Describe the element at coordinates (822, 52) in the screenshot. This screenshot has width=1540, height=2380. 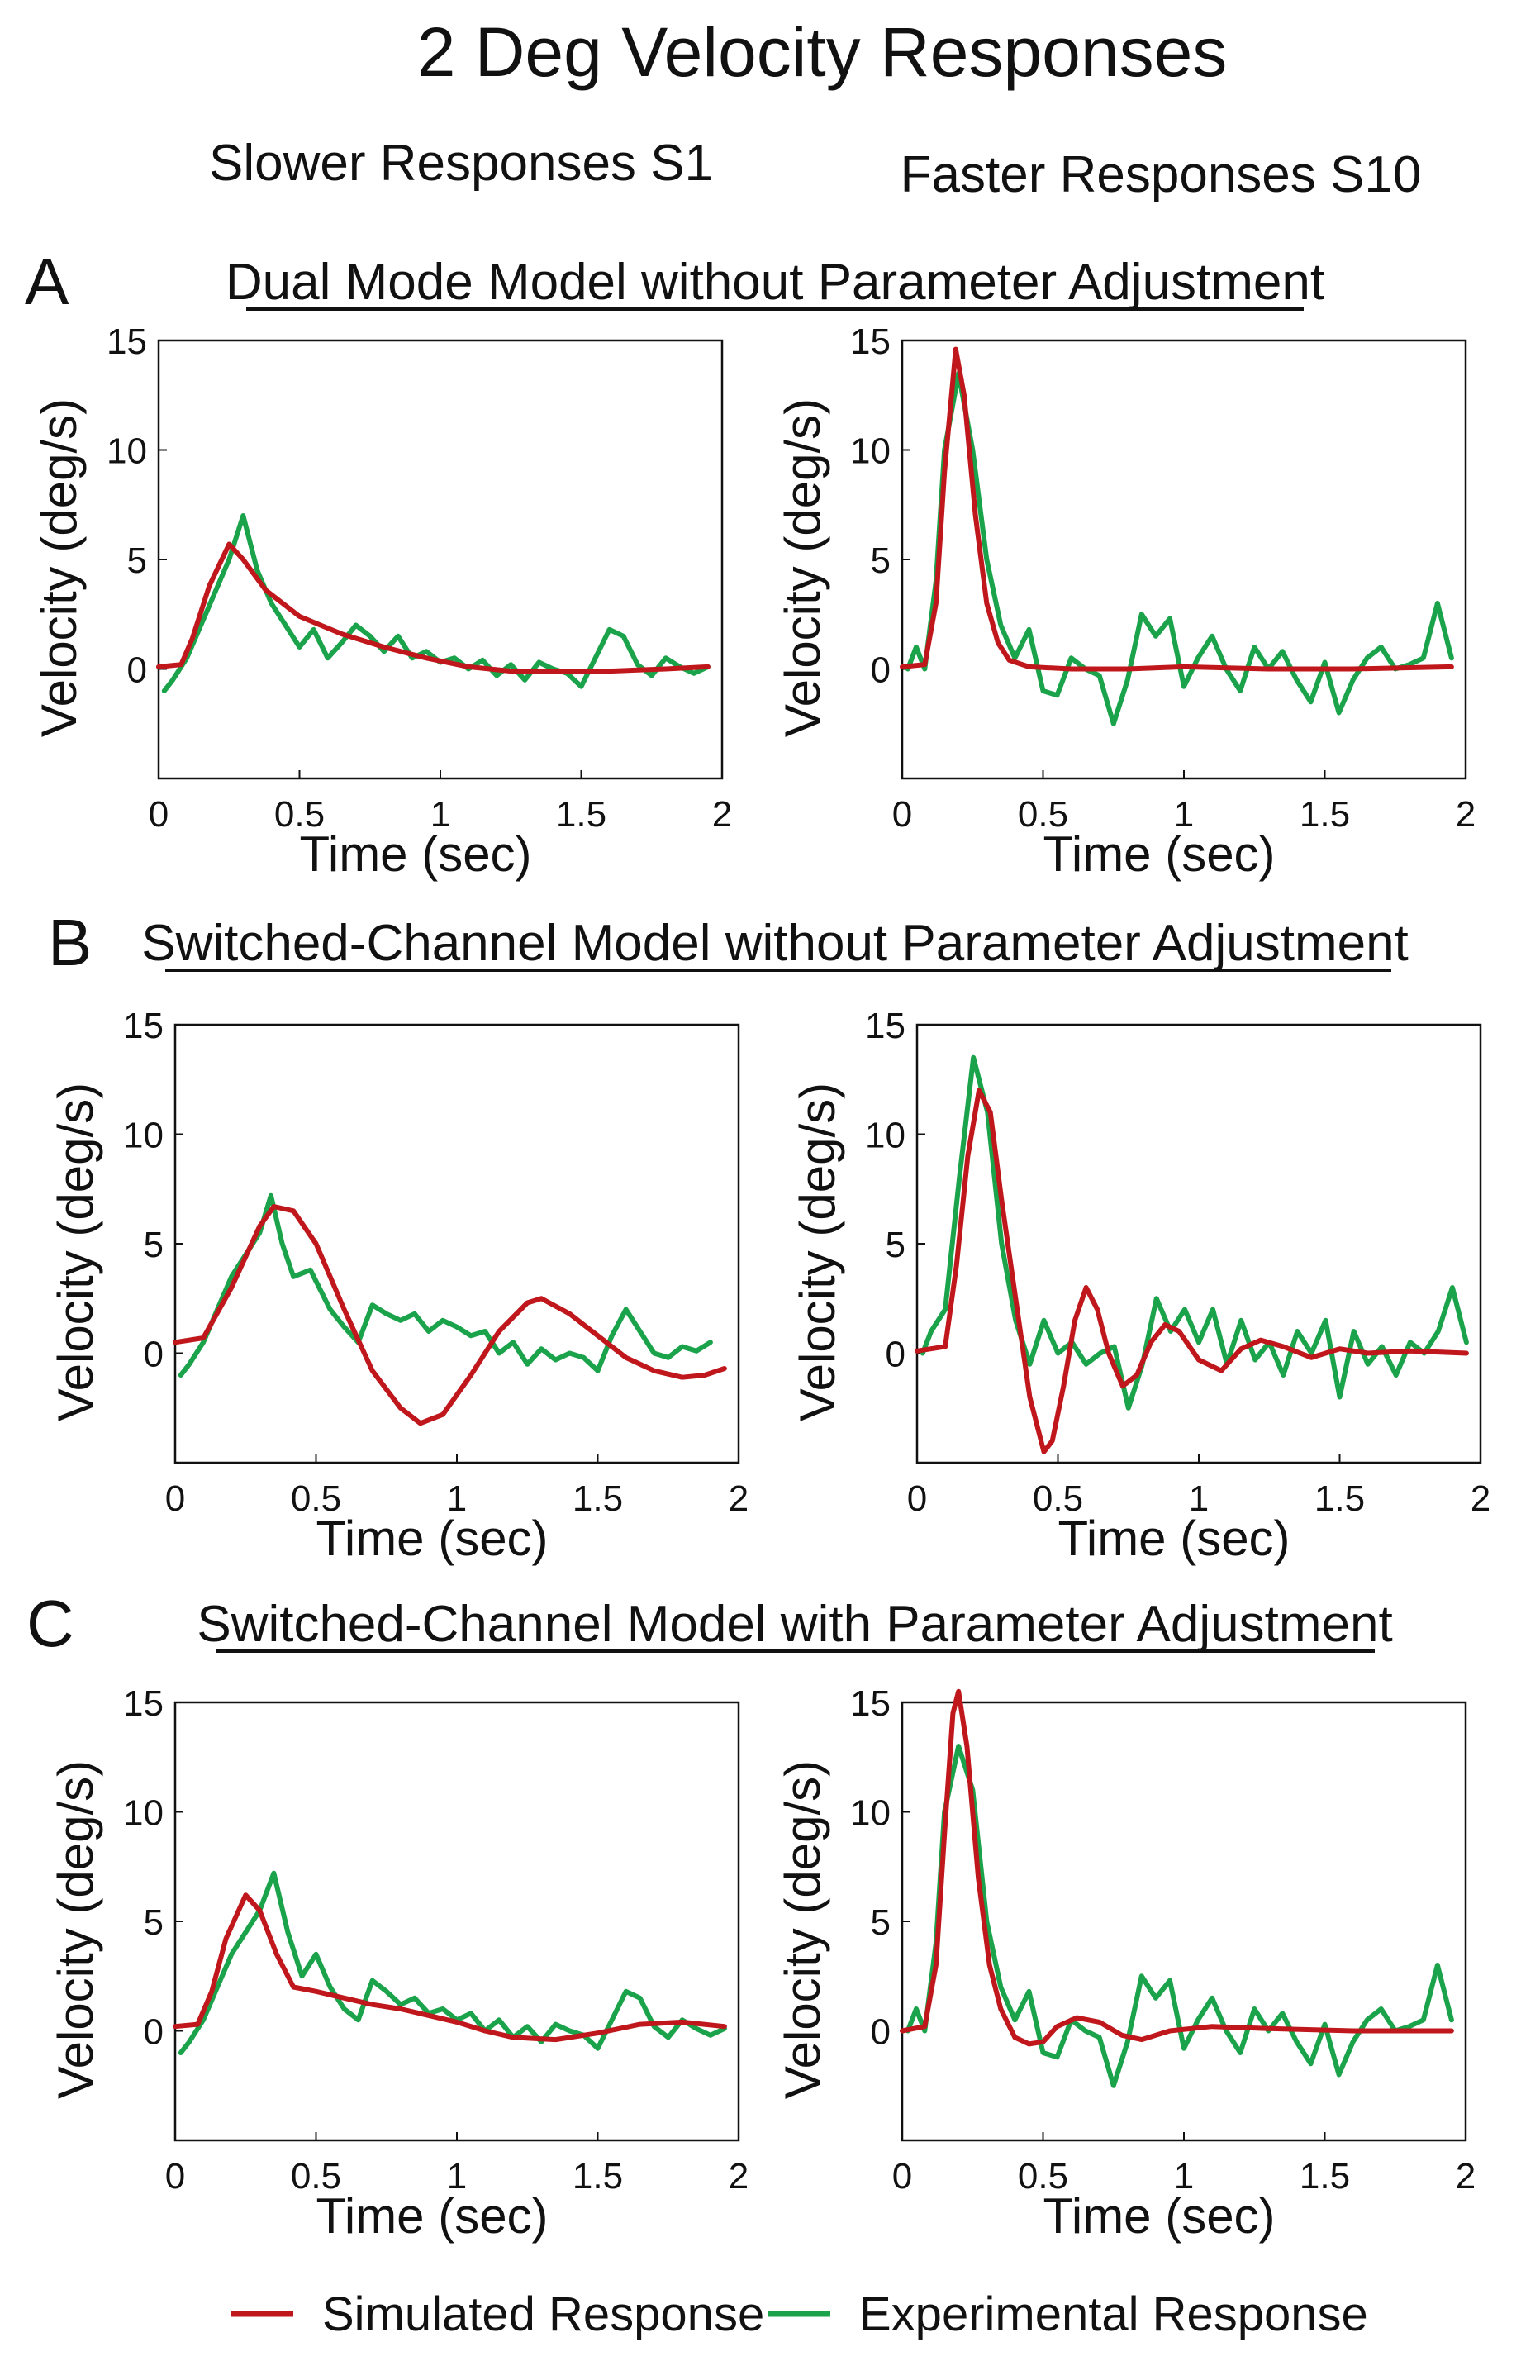
I see `figure-title: 2 Deg Velocity Responses` at that location.